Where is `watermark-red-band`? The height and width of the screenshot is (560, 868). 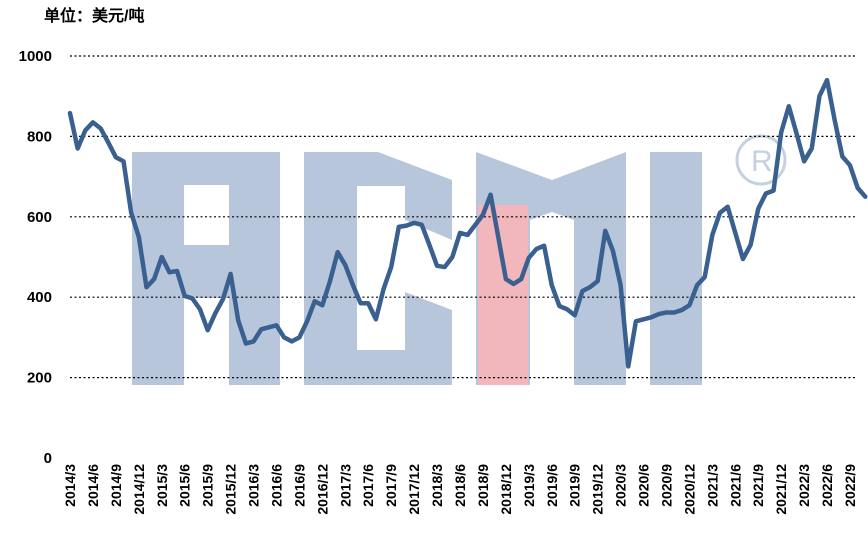
watermark-red-band is located at coordinates (503, 295).